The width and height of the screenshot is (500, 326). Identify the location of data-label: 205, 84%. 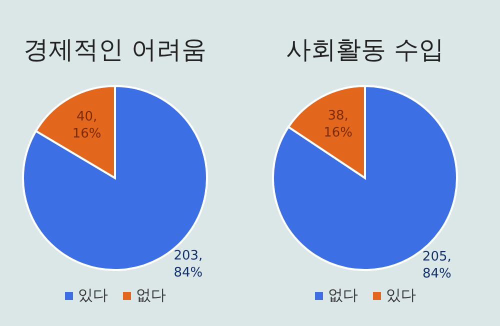
(437, 265).